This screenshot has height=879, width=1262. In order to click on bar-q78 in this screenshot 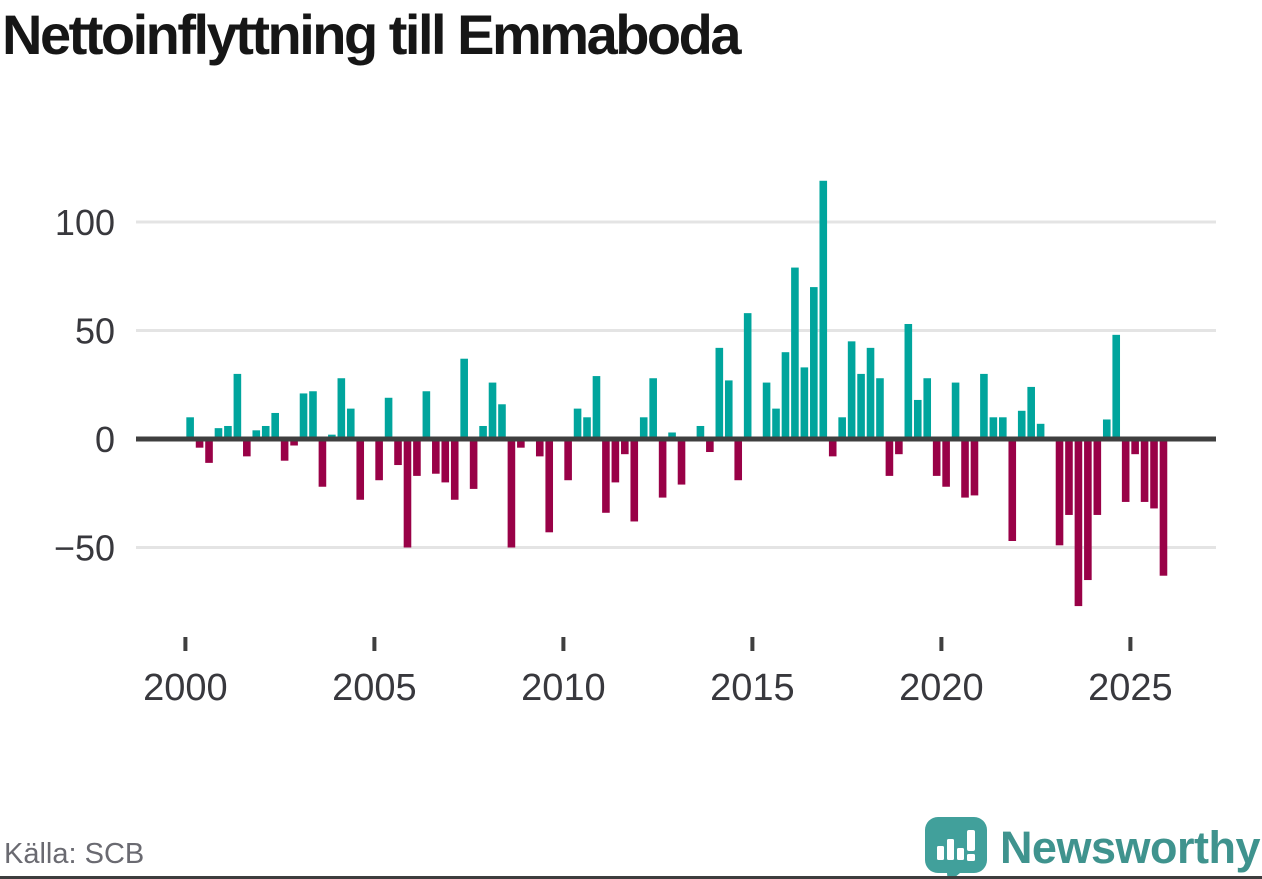, I will do `click(927, 408)`.